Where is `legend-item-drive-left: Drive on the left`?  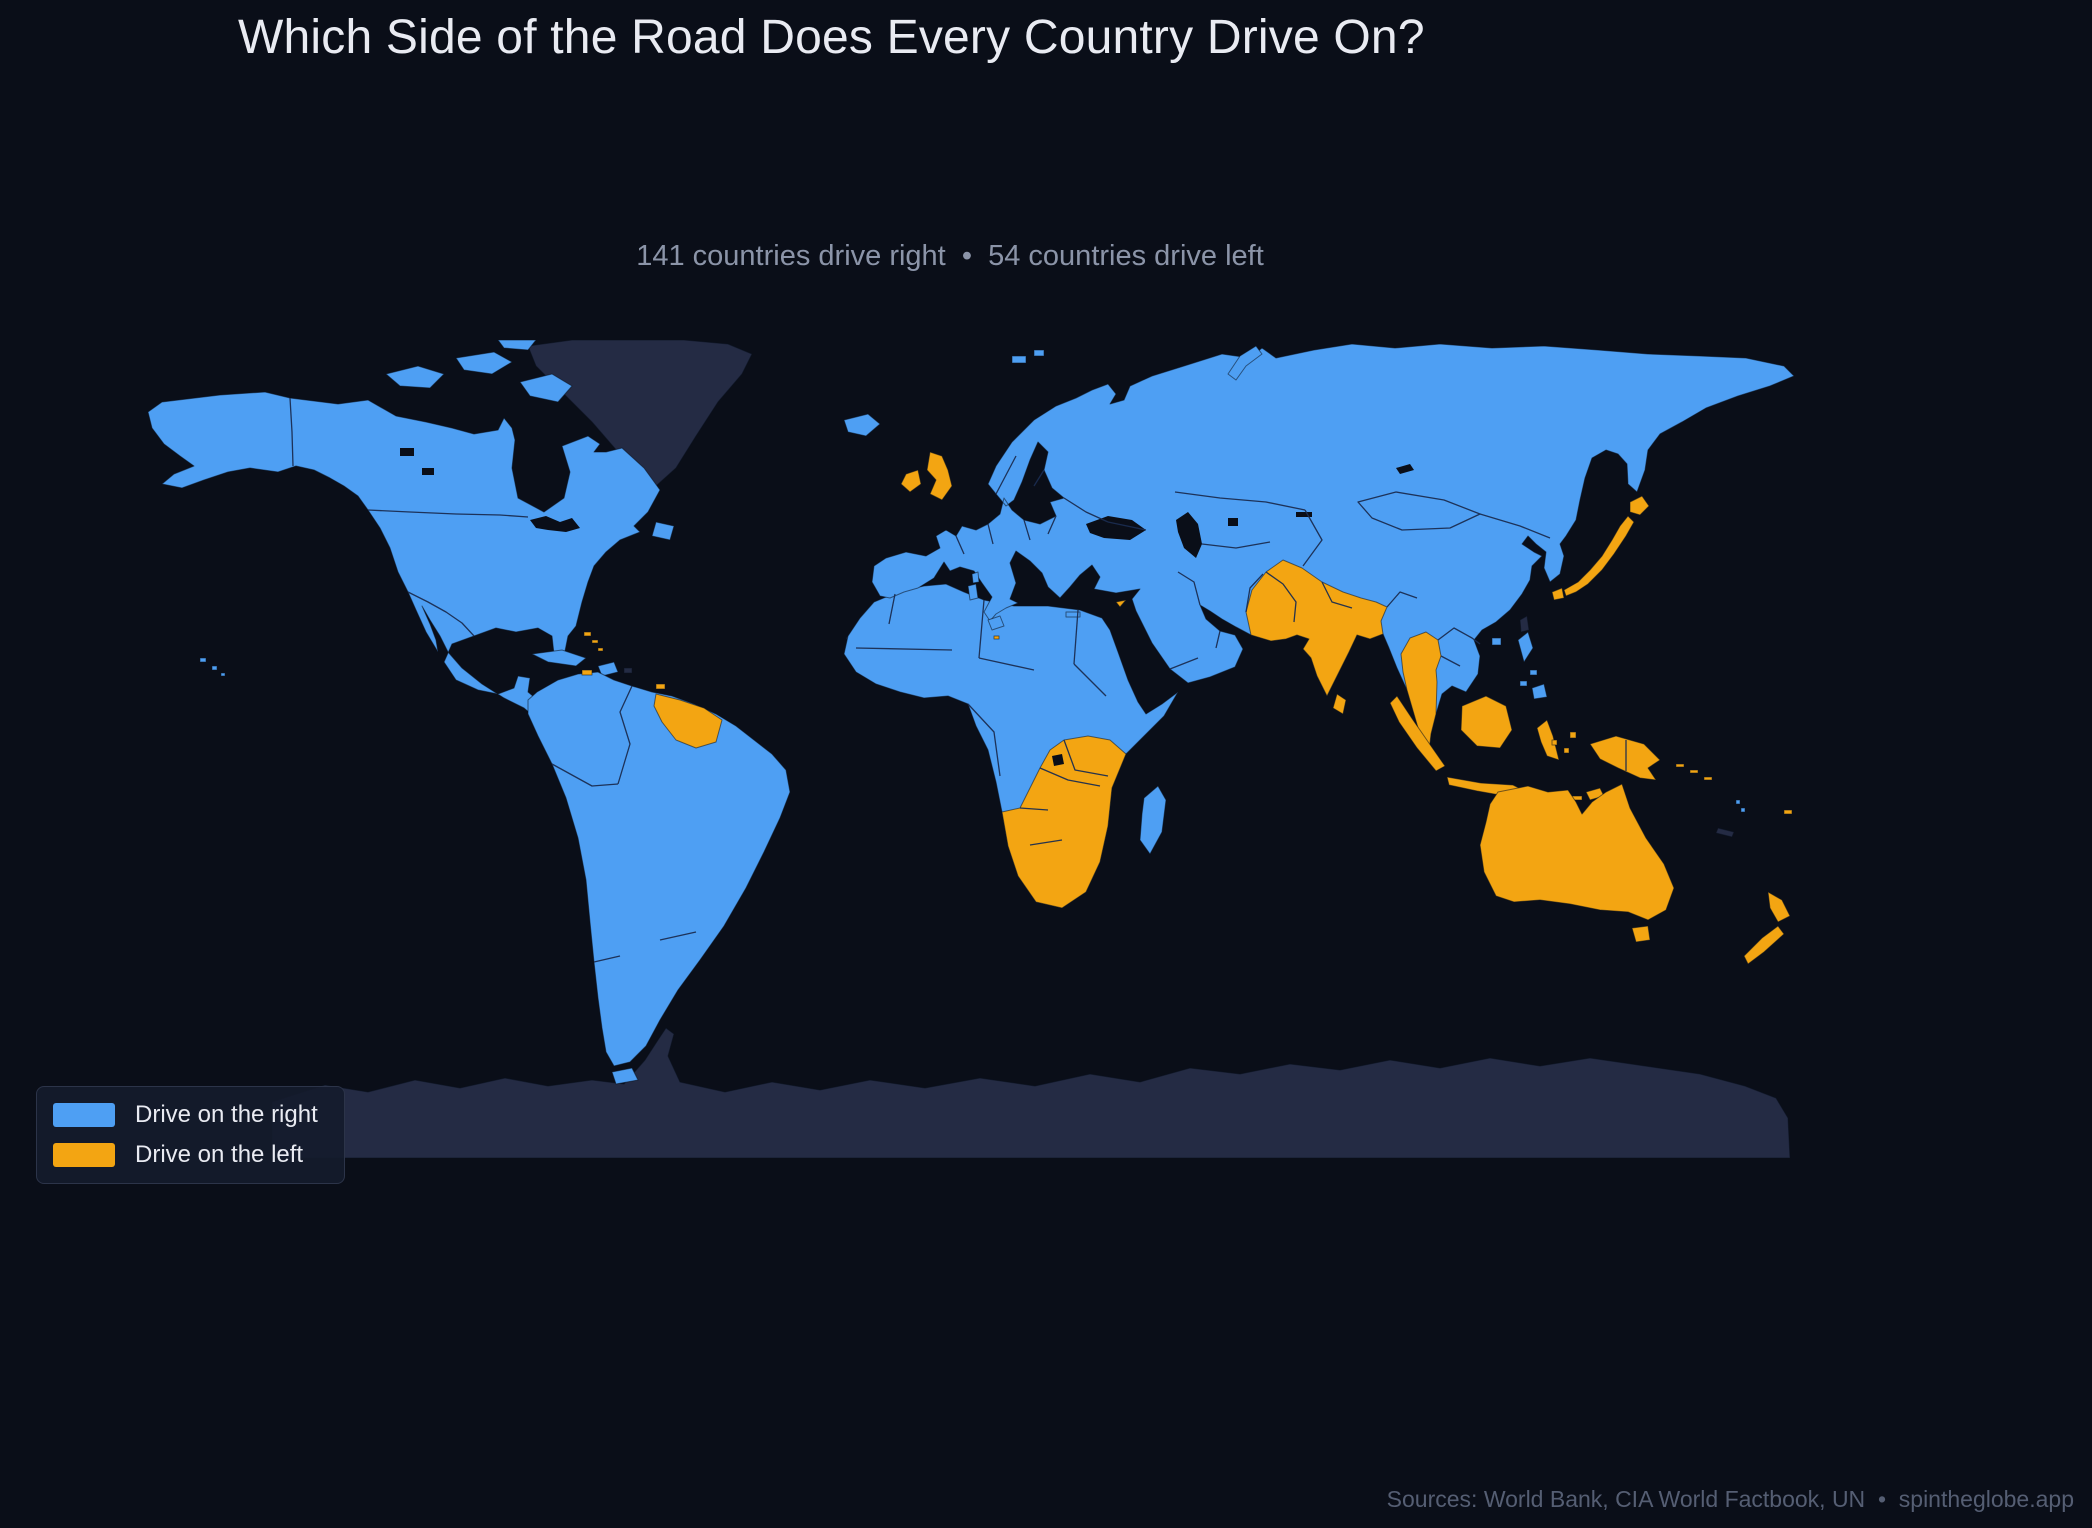 legend-item-drive-left: Drive on the left is located at coordinates (185, 1155).